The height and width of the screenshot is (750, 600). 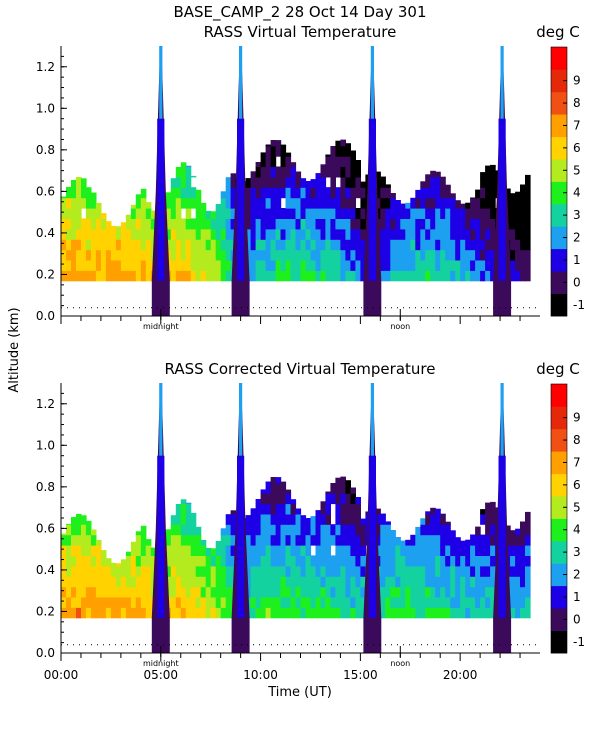 What do you see at coordinates (161, 536) in the screenshot?
I see `spike-core` at bounding box center [161, 536].